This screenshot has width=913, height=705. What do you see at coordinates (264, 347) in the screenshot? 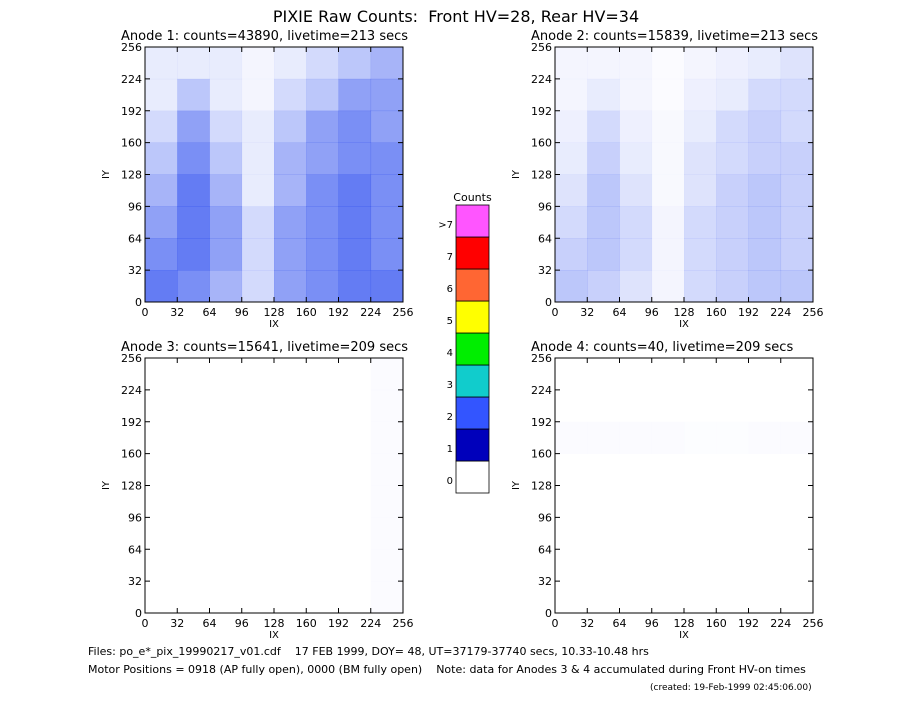
I see `panel-title: Anode 3: counts=15641, livetime=209 secs` at bounding box center [264, 347].